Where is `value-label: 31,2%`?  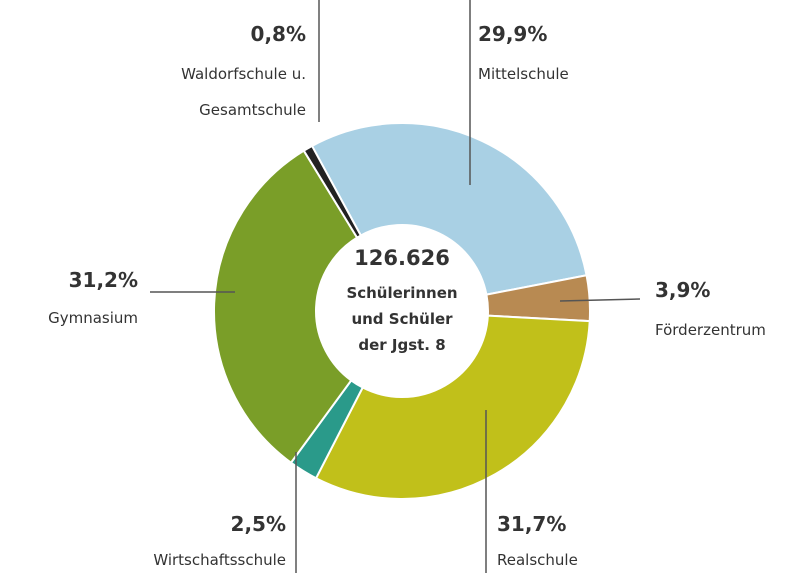
value-label: 31,2% is located at coordinates (103, 280).